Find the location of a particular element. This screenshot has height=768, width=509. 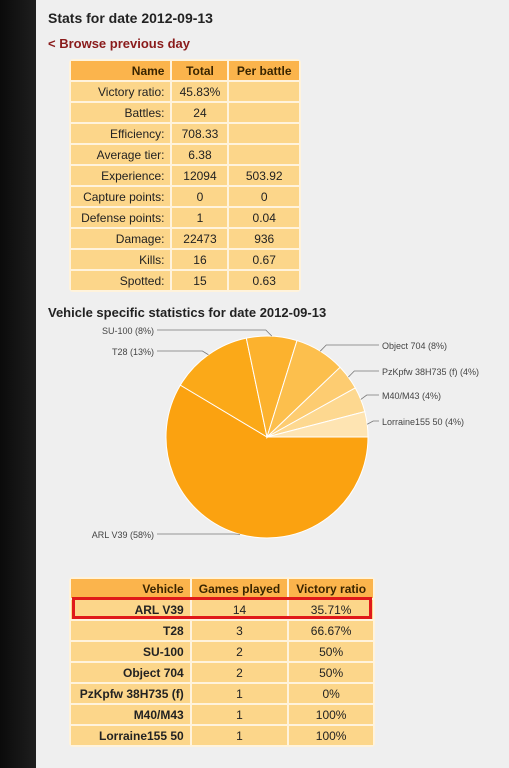

table-row: Victory ratio: 45.83% is located at coordinates (185, 91).